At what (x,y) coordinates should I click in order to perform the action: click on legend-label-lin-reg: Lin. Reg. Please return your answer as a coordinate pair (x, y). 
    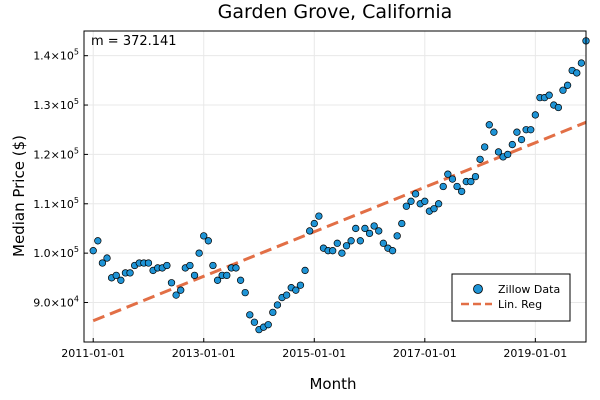
    Looking at the image, I should click on (520, 304).